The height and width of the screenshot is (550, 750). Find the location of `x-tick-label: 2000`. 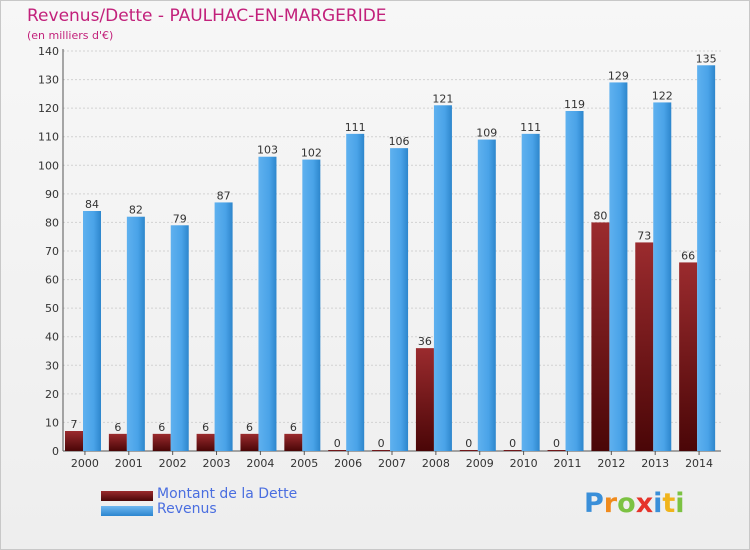

x-tick-label: 2000 is located at coordinates (85, 463).